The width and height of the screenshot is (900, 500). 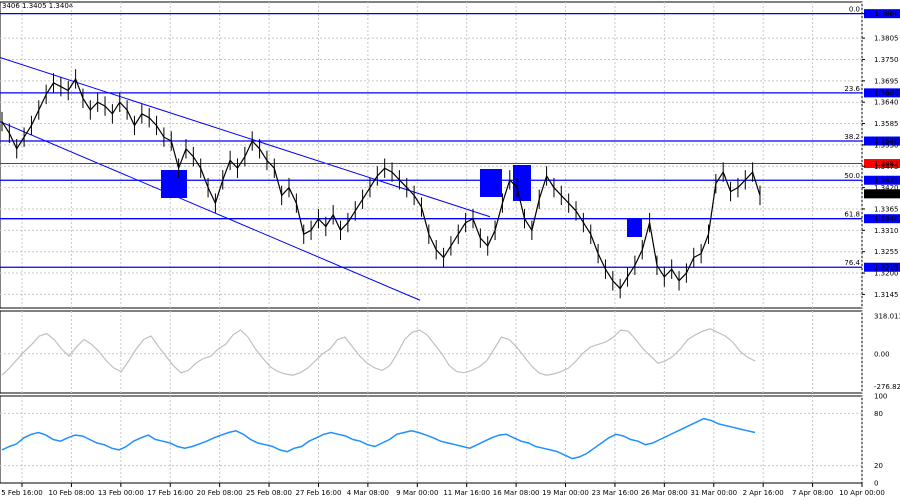 I want to click on level-price-label: 1.3664, so click(x=886, y=93).